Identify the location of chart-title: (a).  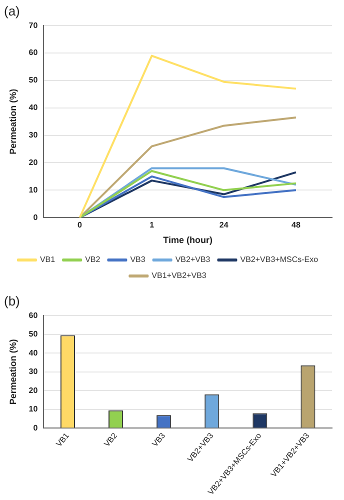
(12, 10).